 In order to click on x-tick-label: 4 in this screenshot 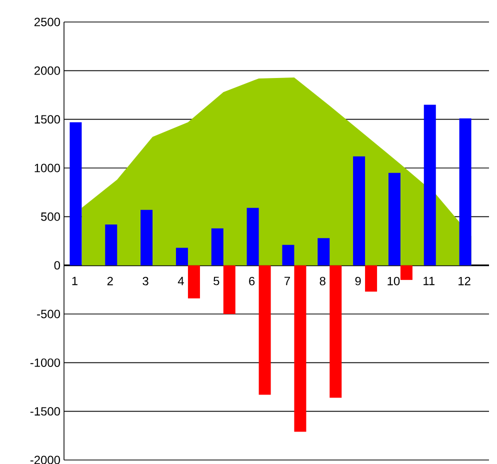, I will do `click(181, 281)`.